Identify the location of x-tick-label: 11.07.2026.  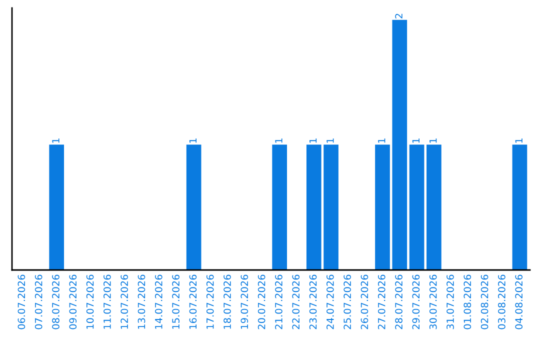
(107, 301).